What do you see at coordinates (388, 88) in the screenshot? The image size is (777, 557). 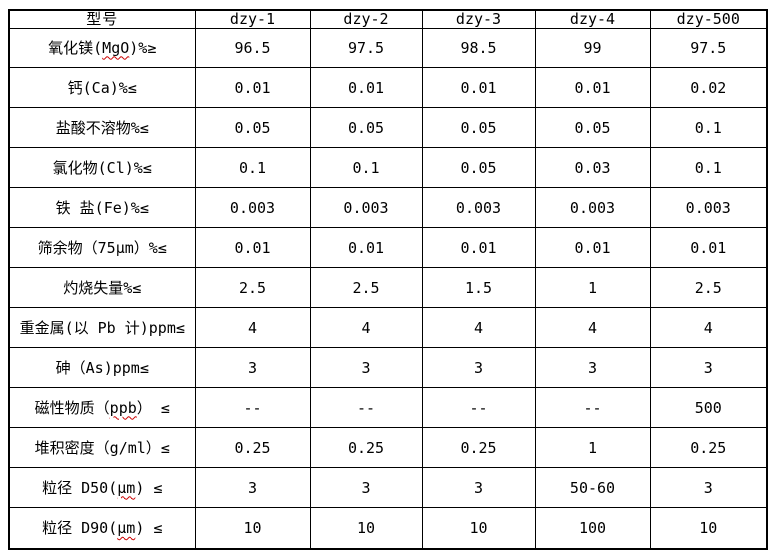 I see `table-row: 钙(Ca)%≤ 0.01 0.01 0.01 0.01 0.02` at bounding box center [388, 88].